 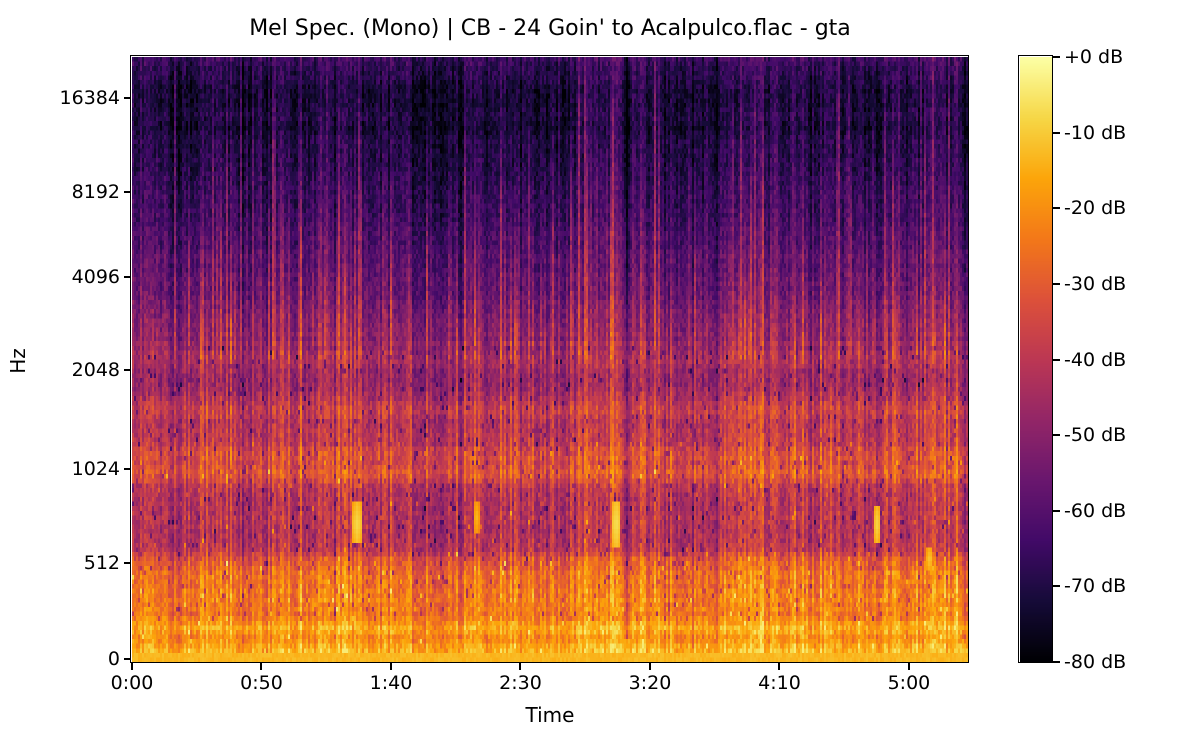 I want to click on colorbar-tick-label: -50 dB, so click(x=1095, y=435).